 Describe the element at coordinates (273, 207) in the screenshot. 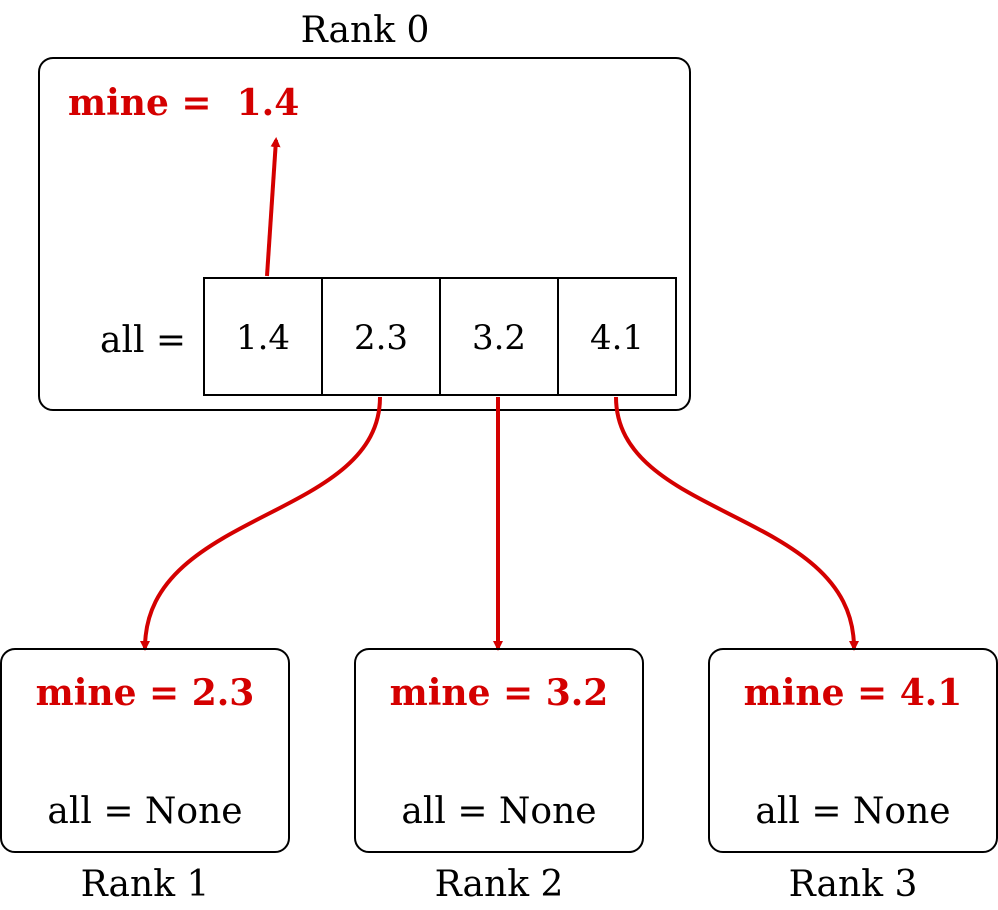

I see `arrow-to-rank0-mine` at that location.